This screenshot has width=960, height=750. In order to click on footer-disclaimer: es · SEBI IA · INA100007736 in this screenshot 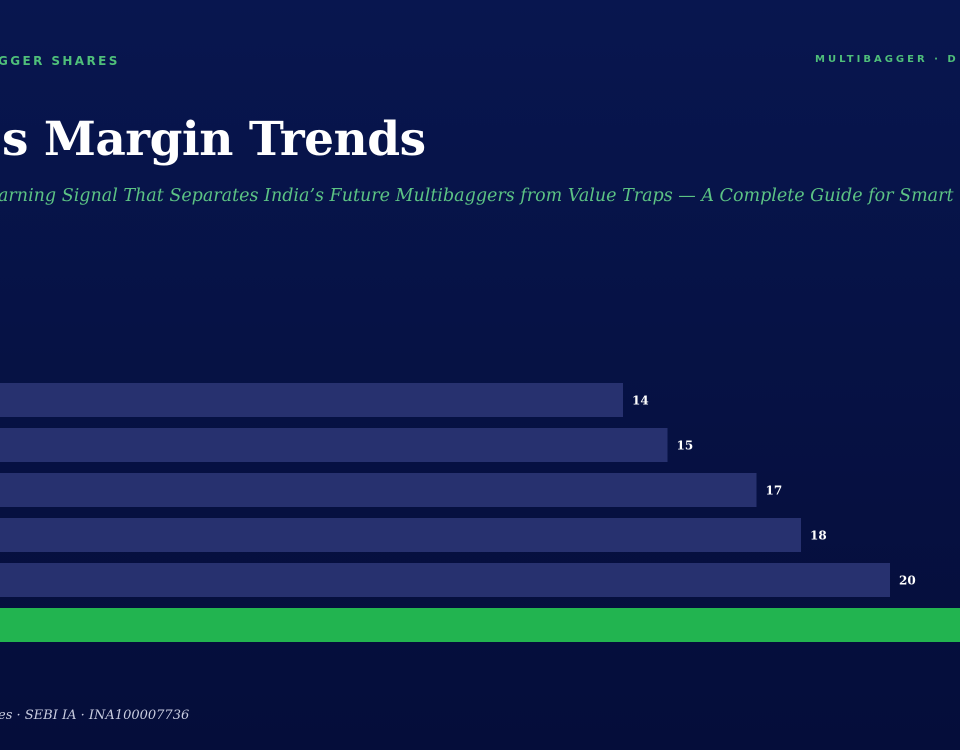, I will do `click(95, 715)`.